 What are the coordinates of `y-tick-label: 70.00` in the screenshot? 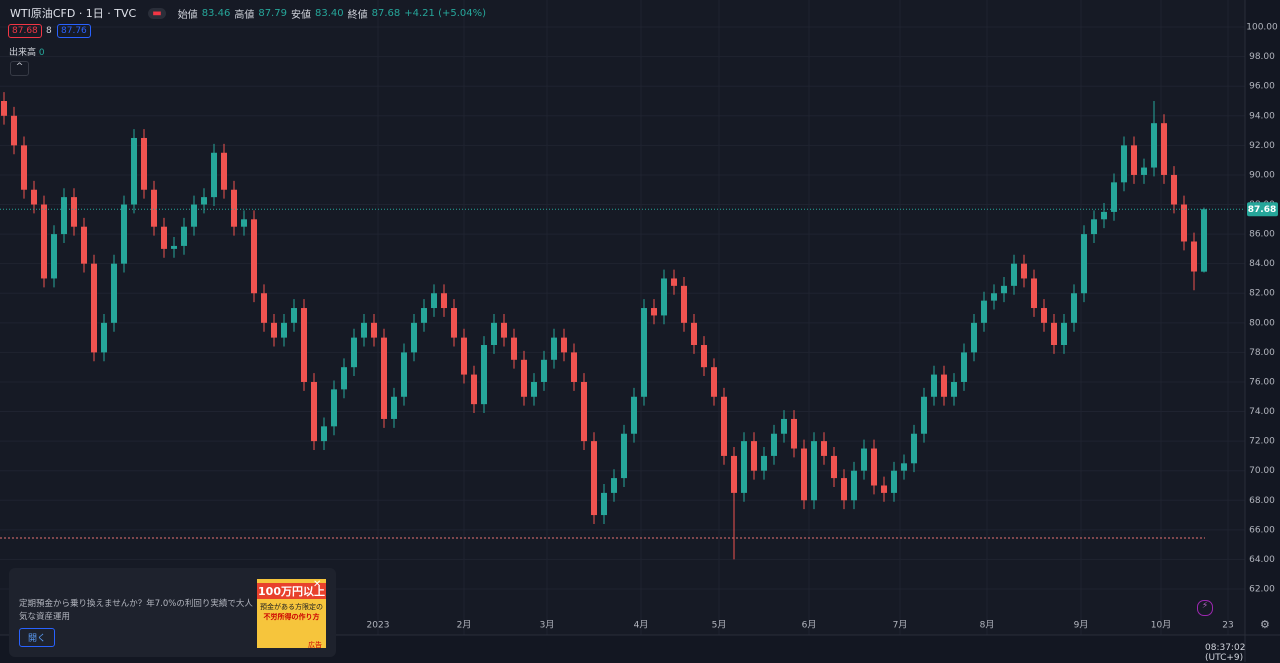 It's located at (1262, 471).